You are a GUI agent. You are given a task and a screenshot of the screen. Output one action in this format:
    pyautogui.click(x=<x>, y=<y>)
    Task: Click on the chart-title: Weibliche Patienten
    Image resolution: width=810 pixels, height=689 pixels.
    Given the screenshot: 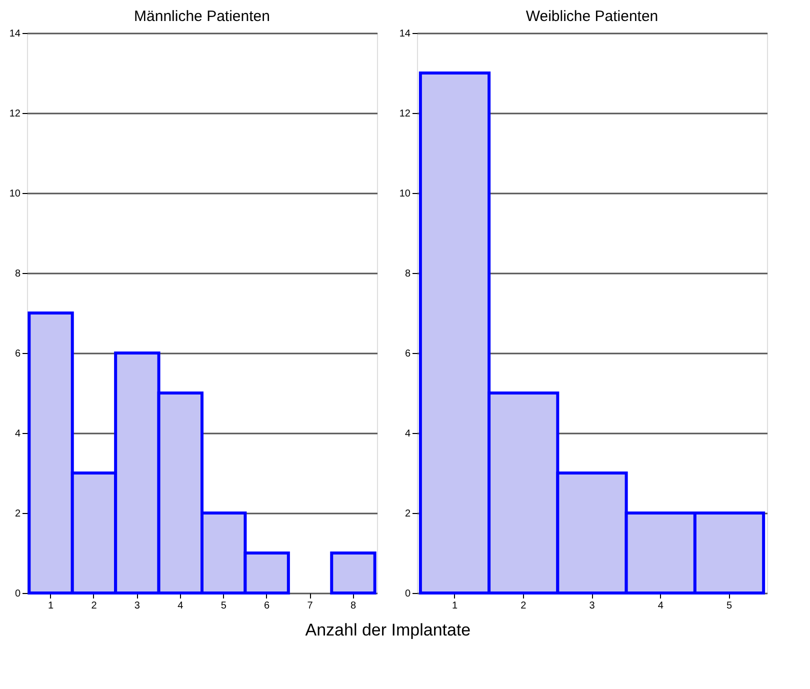 What is the action you would take?
    pyautogui.click(x=592, y=16)
    